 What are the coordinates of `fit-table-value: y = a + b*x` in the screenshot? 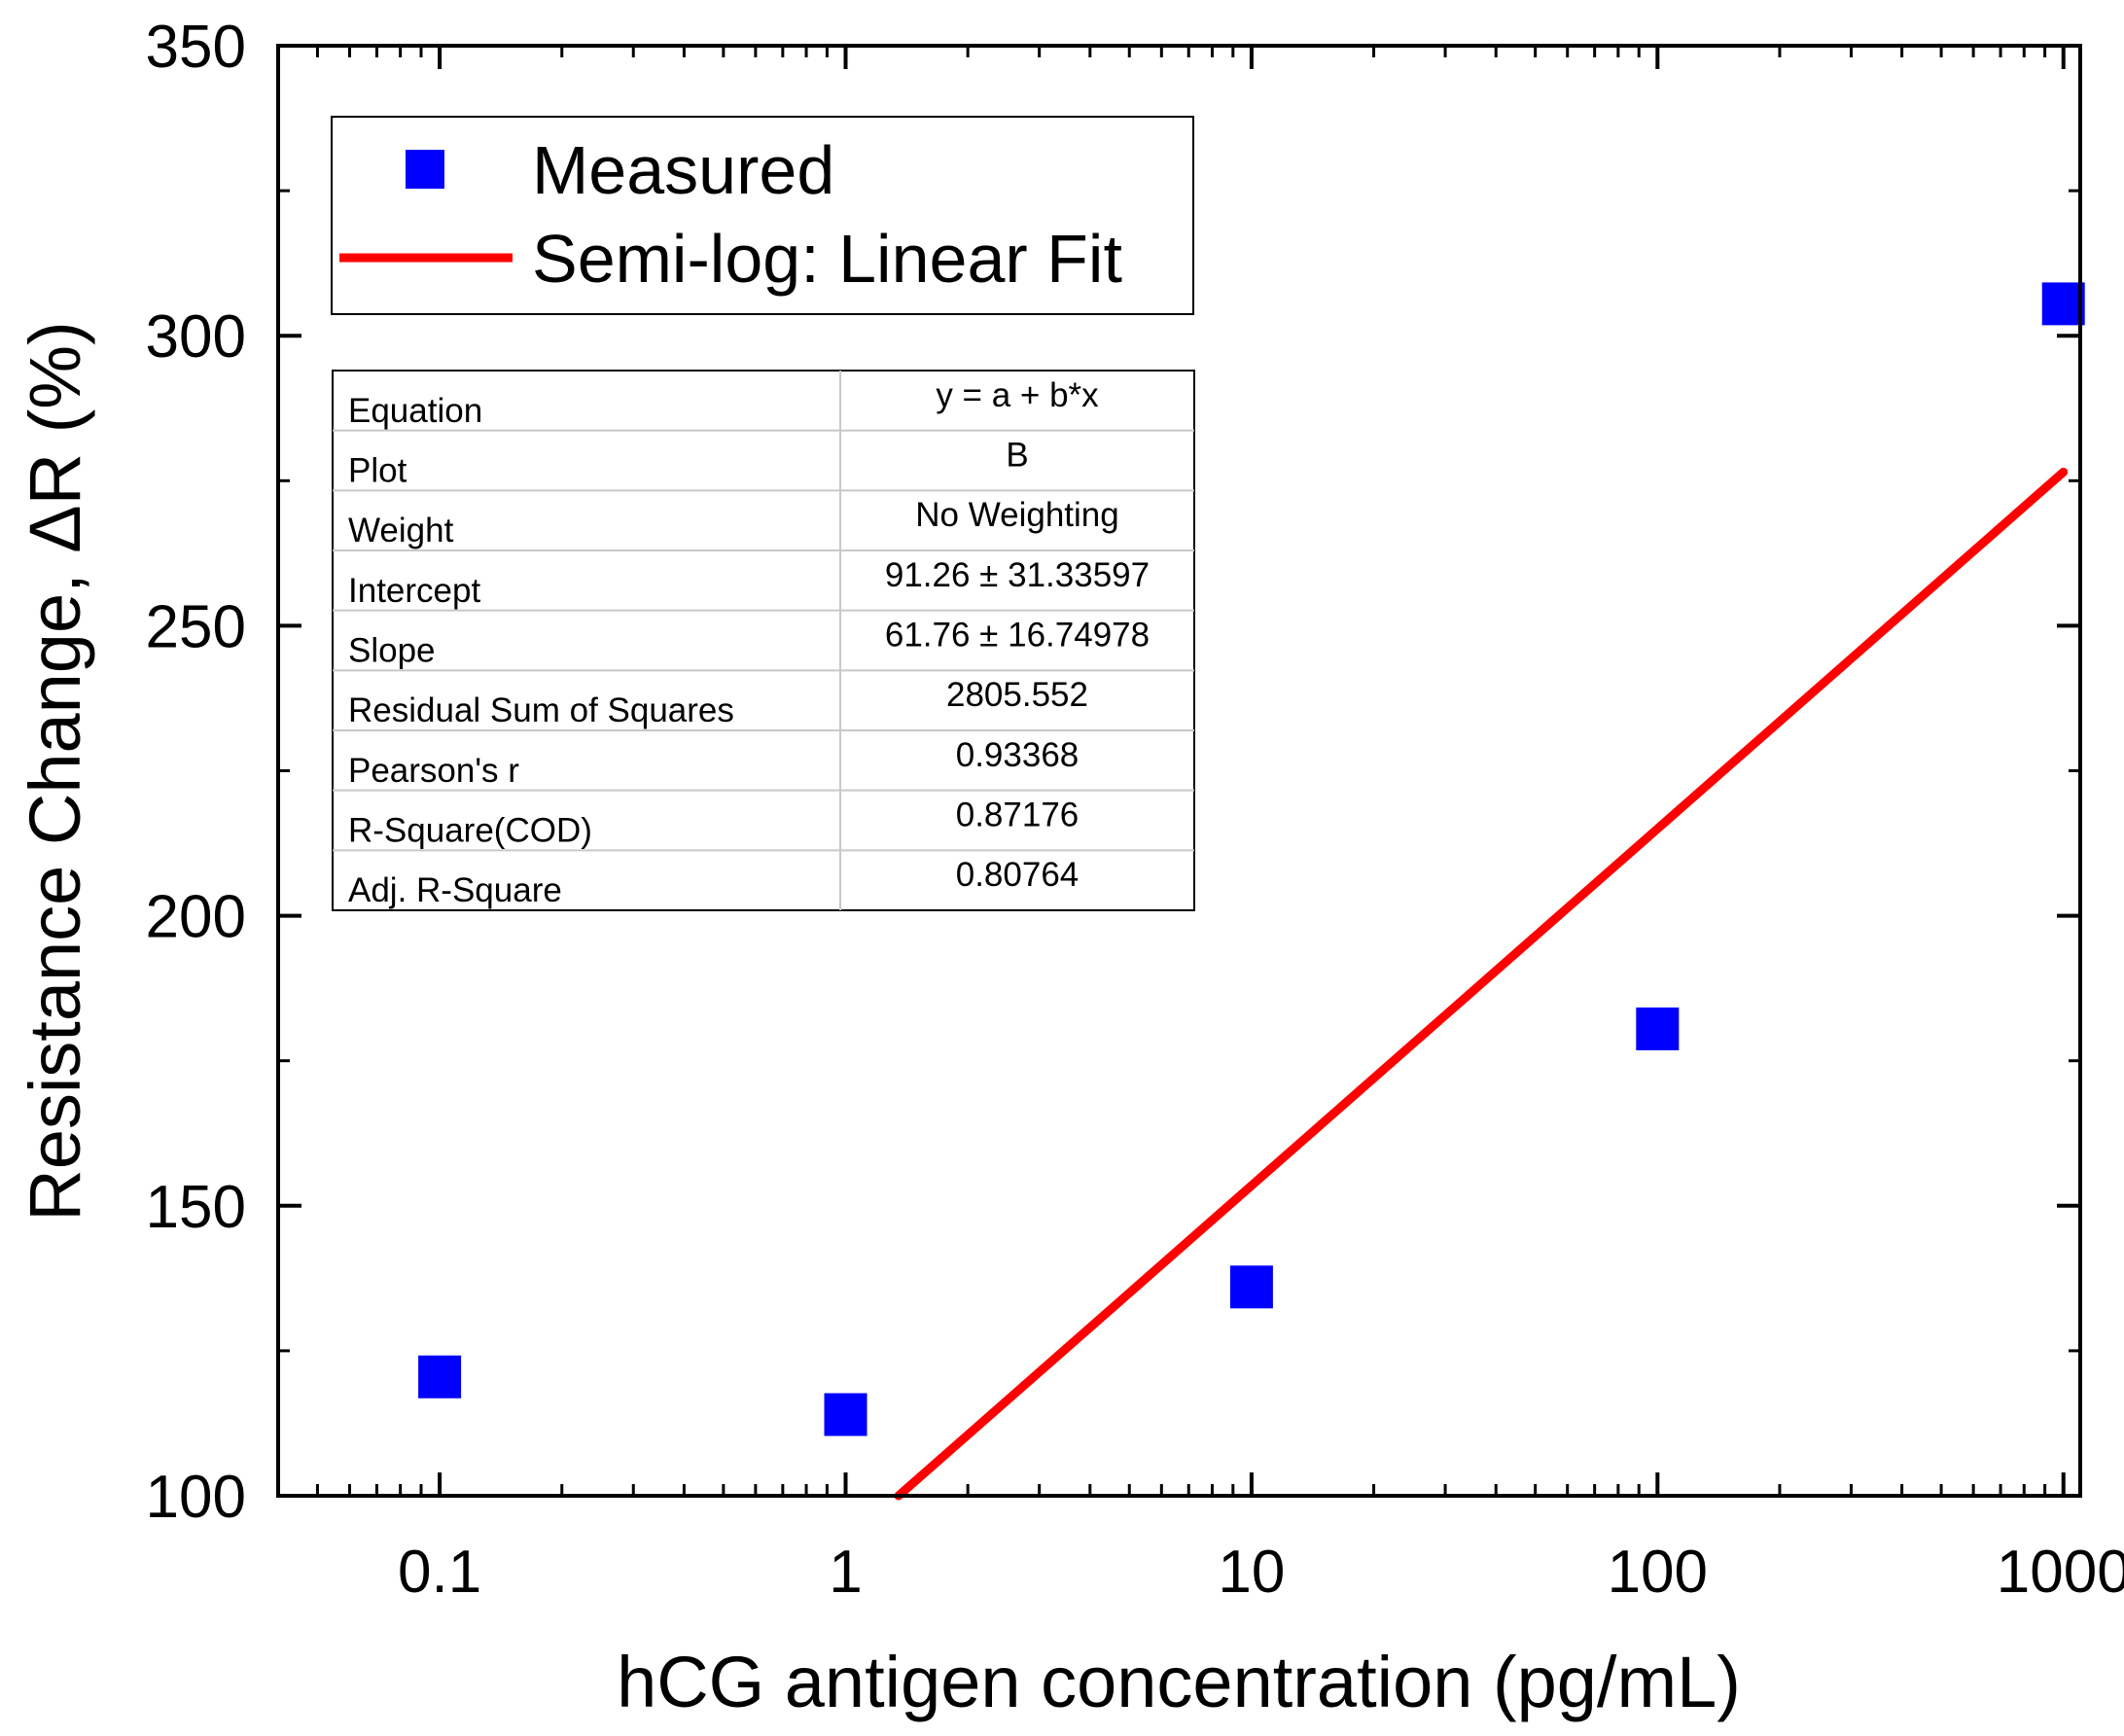 It's located at (1017, 395).